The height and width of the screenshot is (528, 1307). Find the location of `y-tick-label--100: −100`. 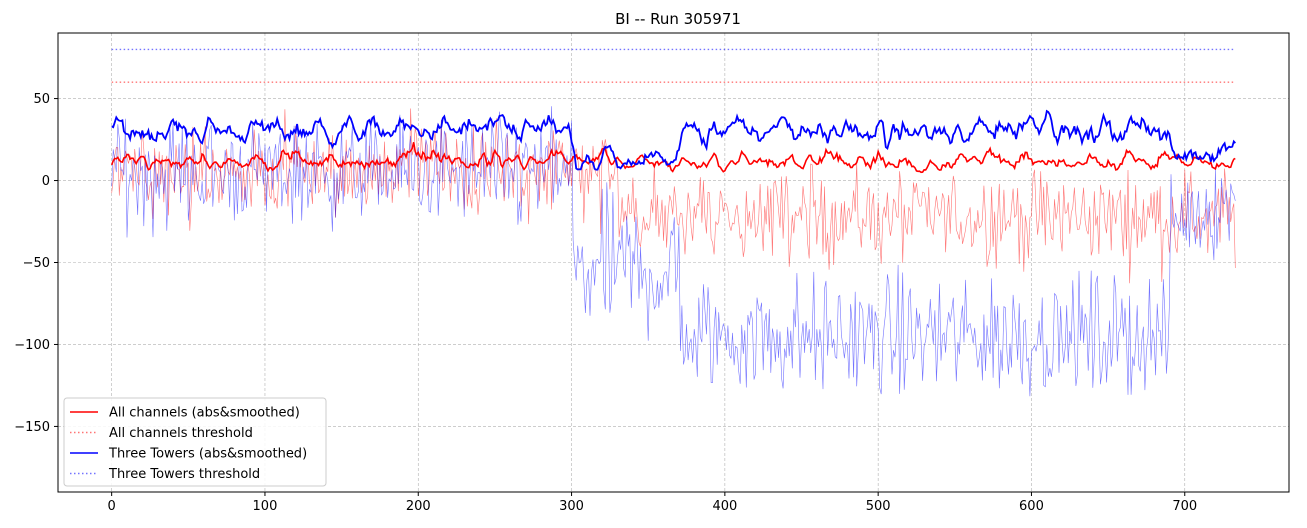

y-tick-label--100: −100 is located at coordinates (32, 345).